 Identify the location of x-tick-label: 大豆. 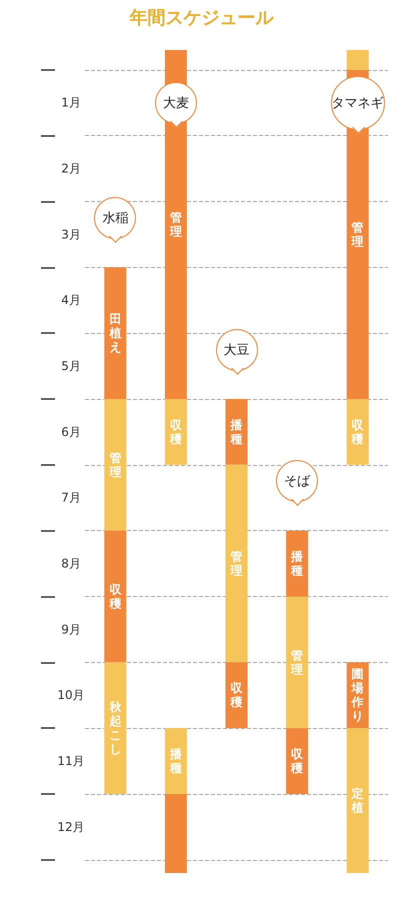
(237, 350).